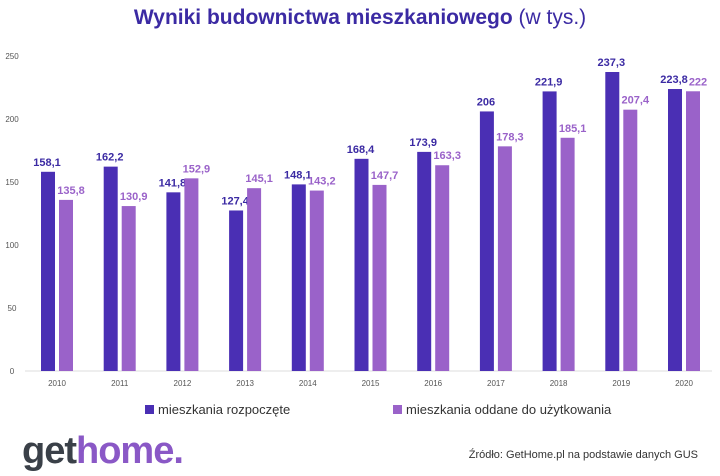  I want to click on title-suffix: (w tys.), so click(552, 17).